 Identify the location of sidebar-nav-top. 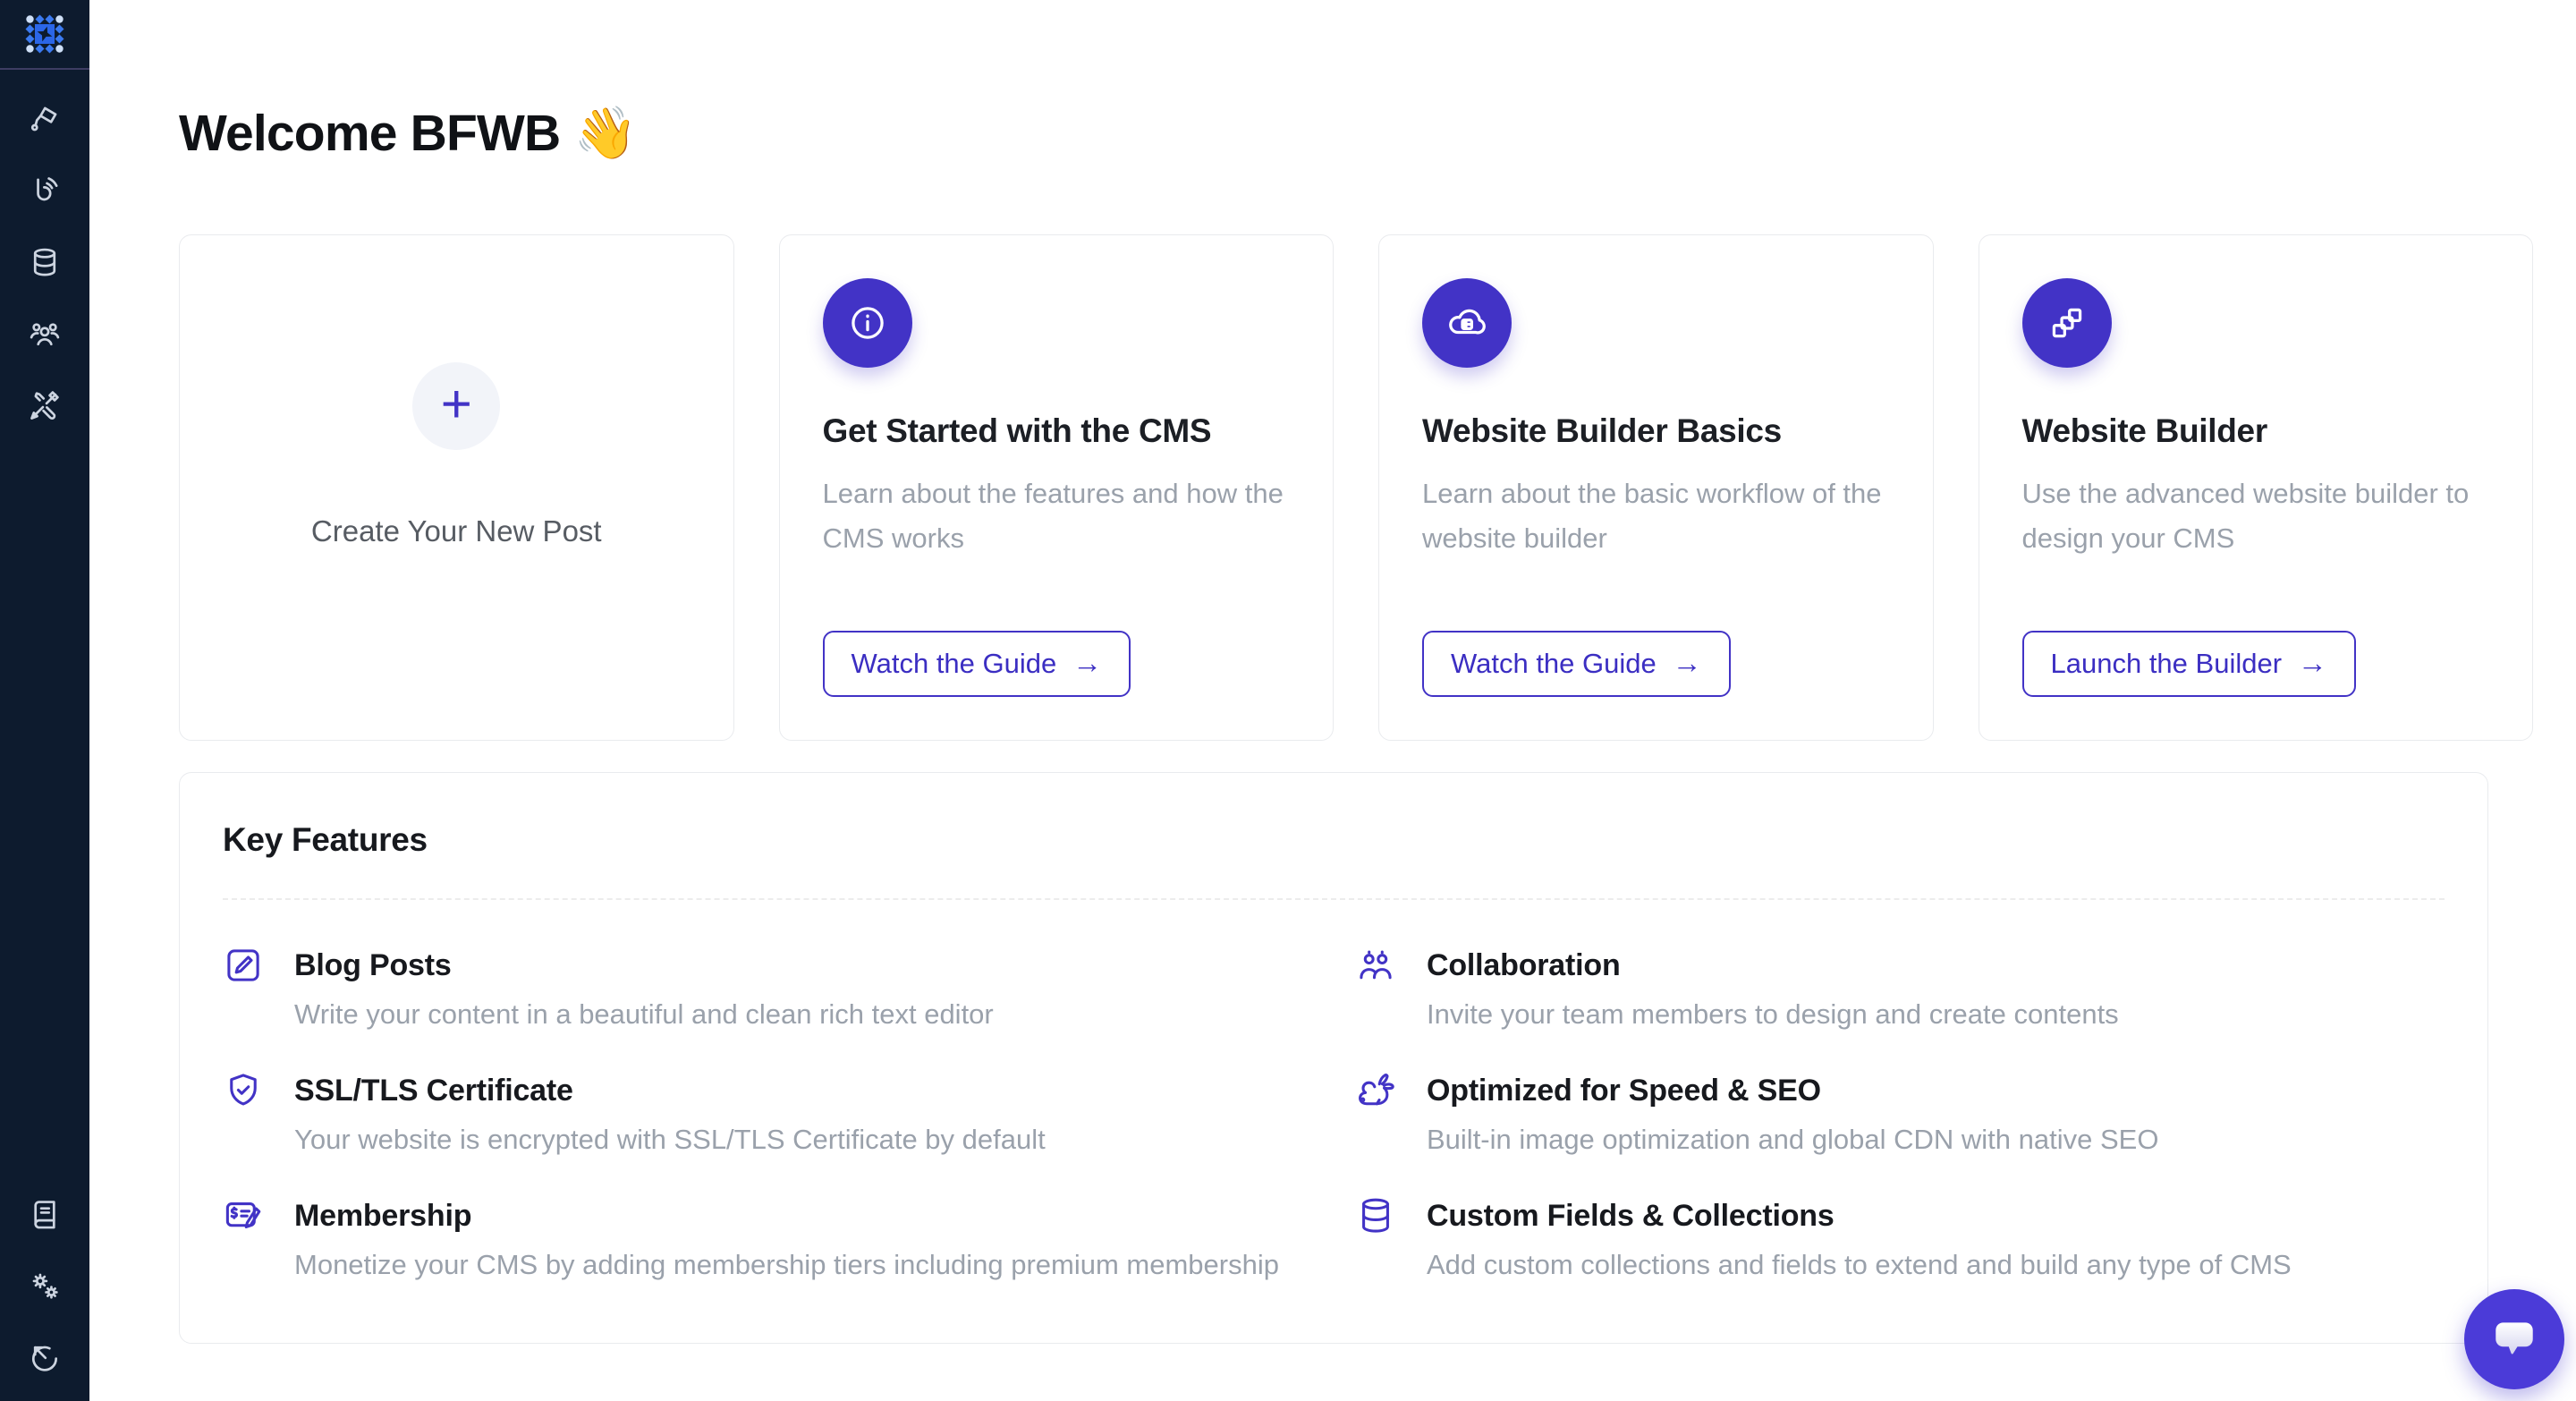
(45, 262).